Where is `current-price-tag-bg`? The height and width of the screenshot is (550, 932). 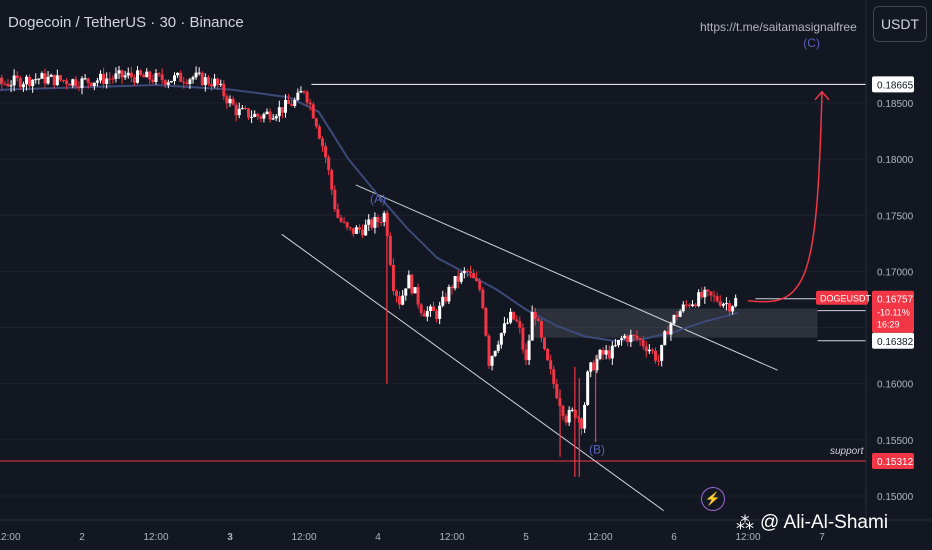
current-price-tag-bg is located at coordinates (893, 311).